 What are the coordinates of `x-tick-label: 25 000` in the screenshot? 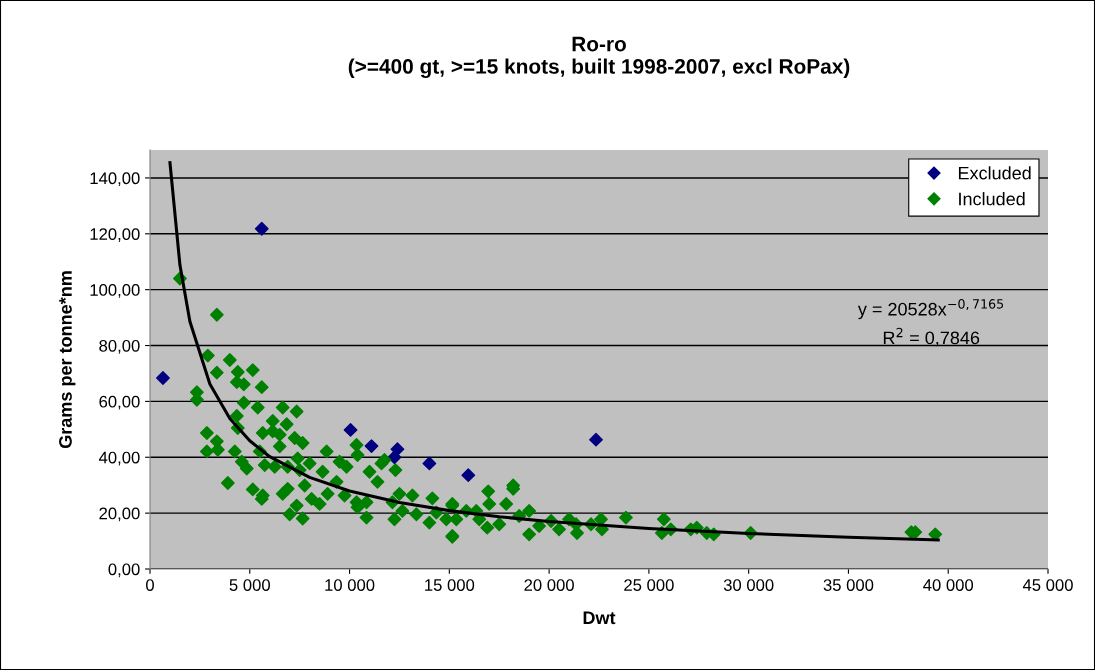 It's located at (649, 585).